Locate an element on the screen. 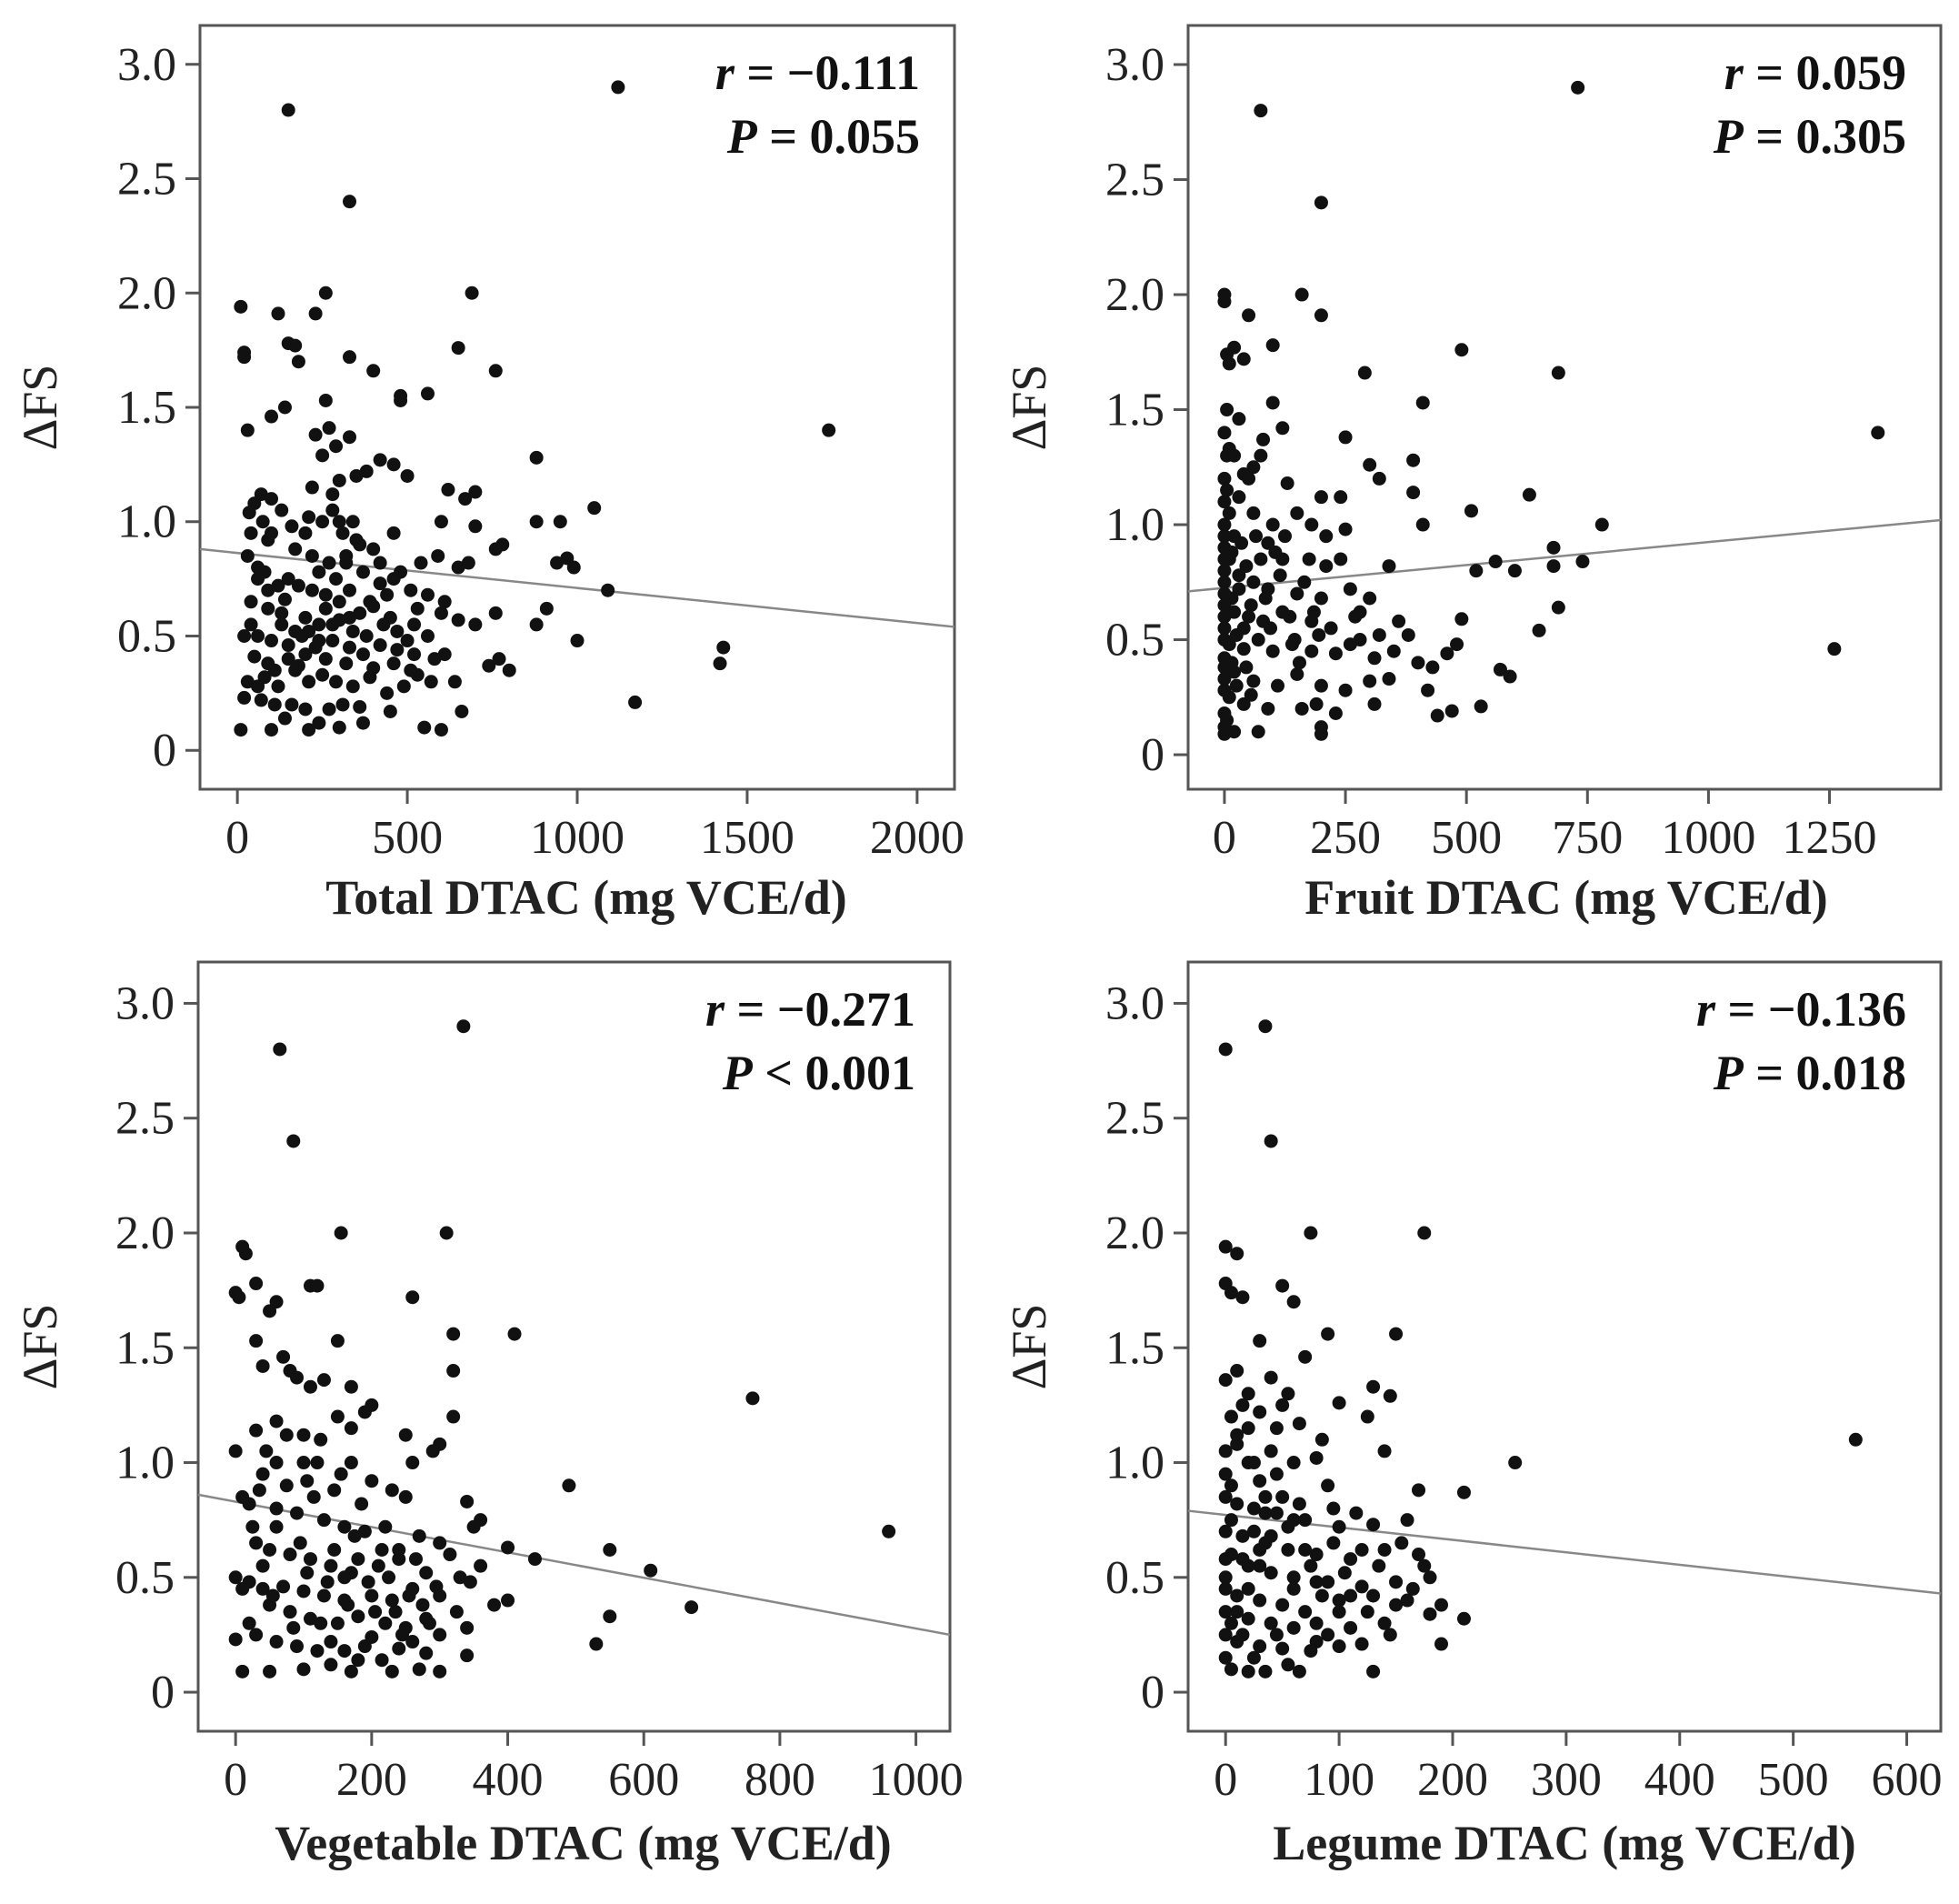 The image size is (1959, 1904). p-statistic: P = 0.018 is located at coordinates (1809, 1073).